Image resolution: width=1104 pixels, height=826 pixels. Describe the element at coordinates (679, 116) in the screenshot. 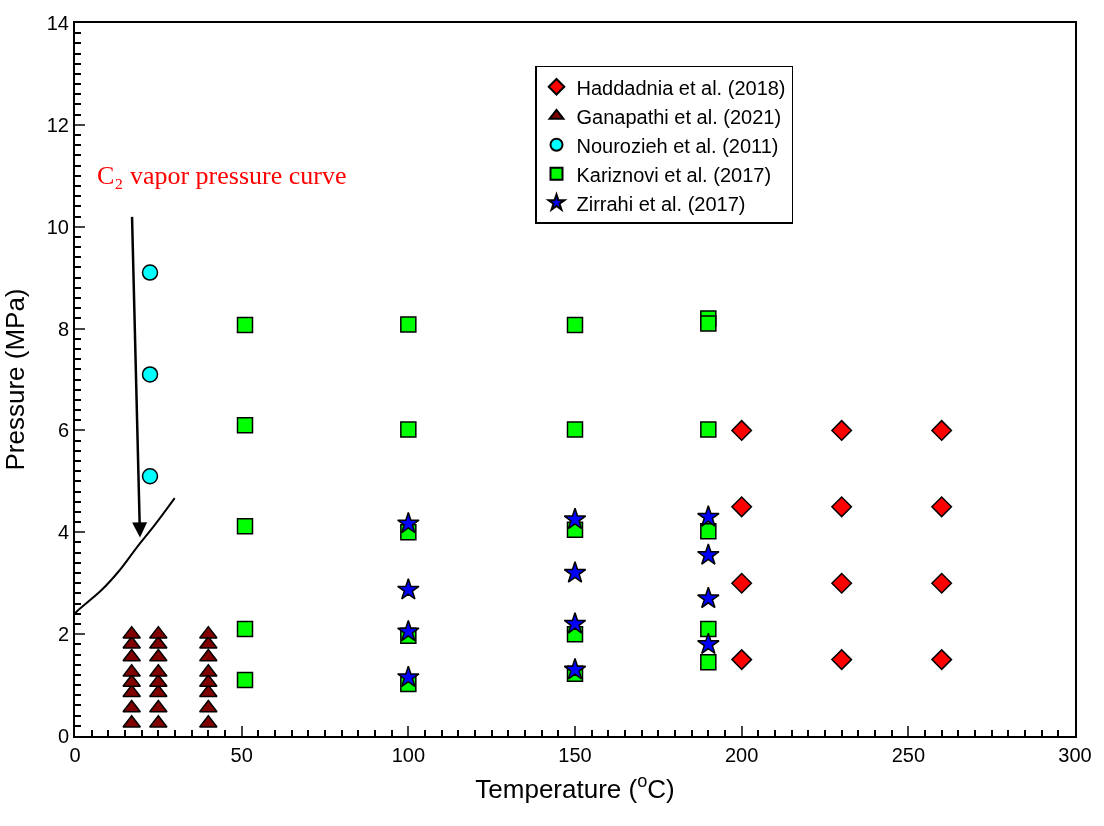

I see `legend-label: Ganapathi et al. (2021)` at that location.